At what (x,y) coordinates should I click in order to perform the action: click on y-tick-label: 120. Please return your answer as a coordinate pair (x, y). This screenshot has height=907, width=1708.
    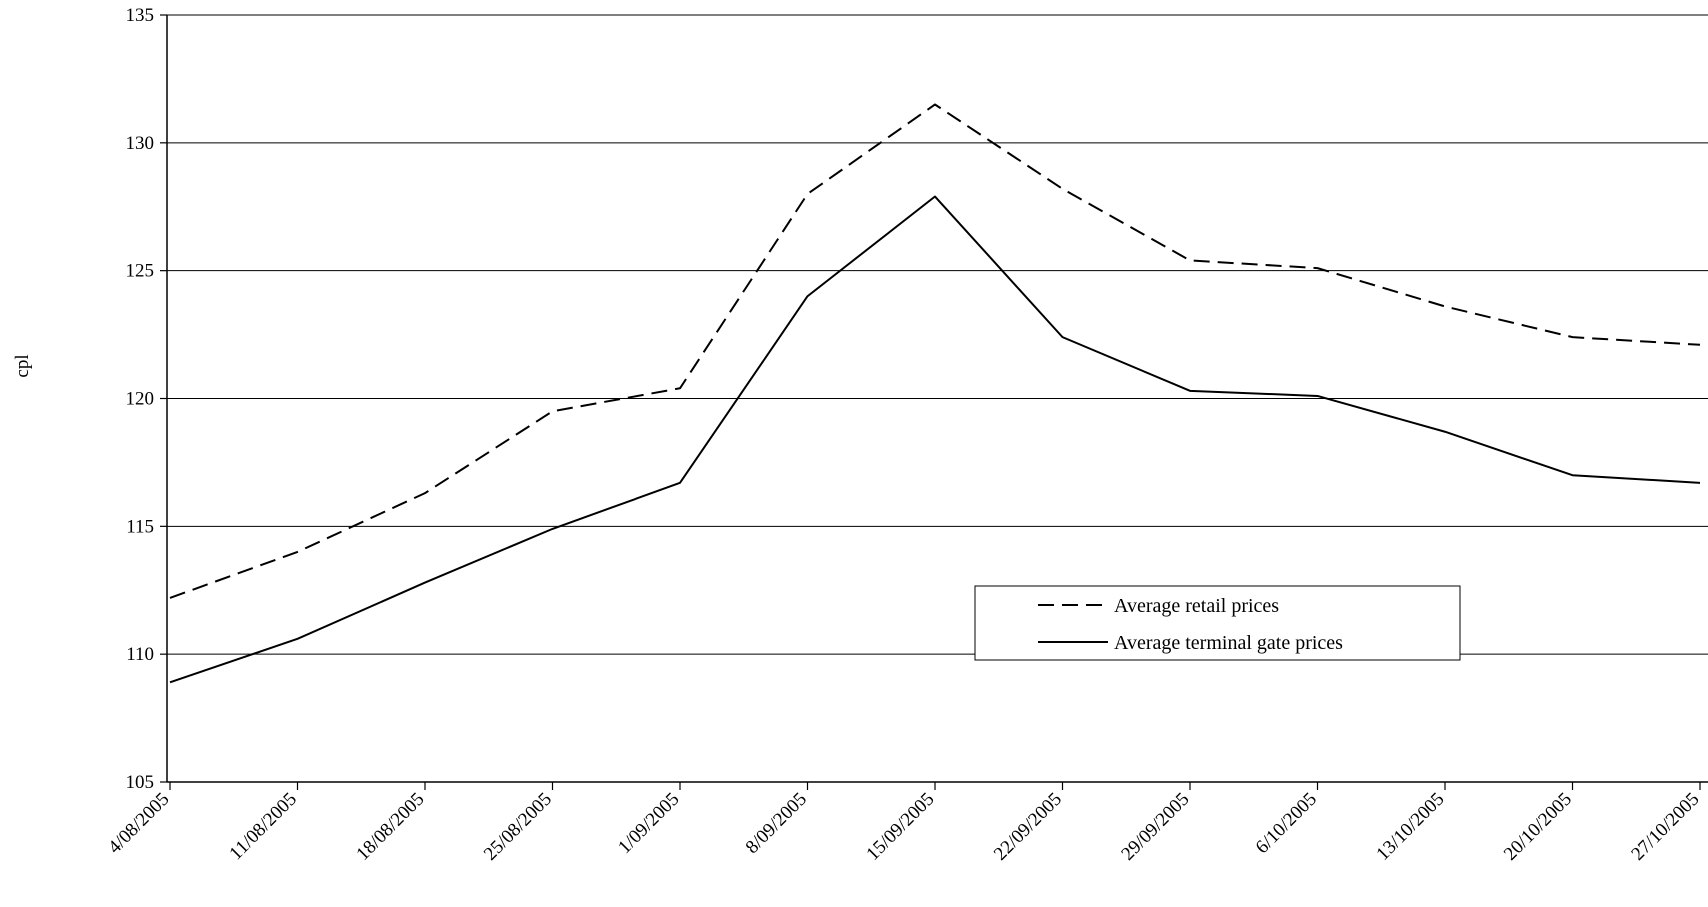
    Looking at the image, I should click on (140, 399).